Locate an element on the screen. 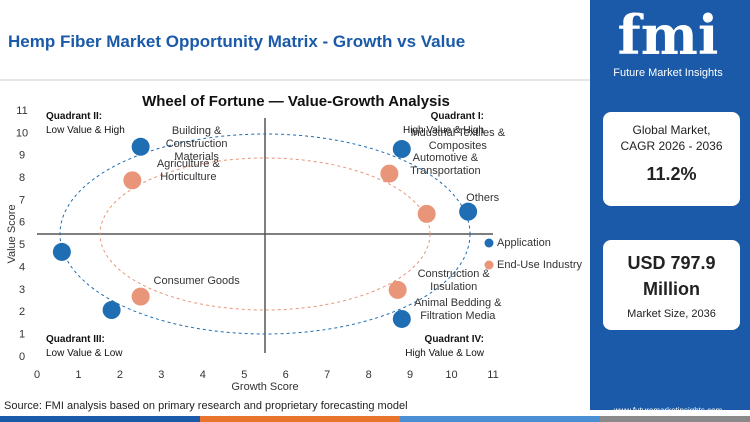 The image size is (750, 422). y-tick-label: 3 is located at coordinates (22, 290).